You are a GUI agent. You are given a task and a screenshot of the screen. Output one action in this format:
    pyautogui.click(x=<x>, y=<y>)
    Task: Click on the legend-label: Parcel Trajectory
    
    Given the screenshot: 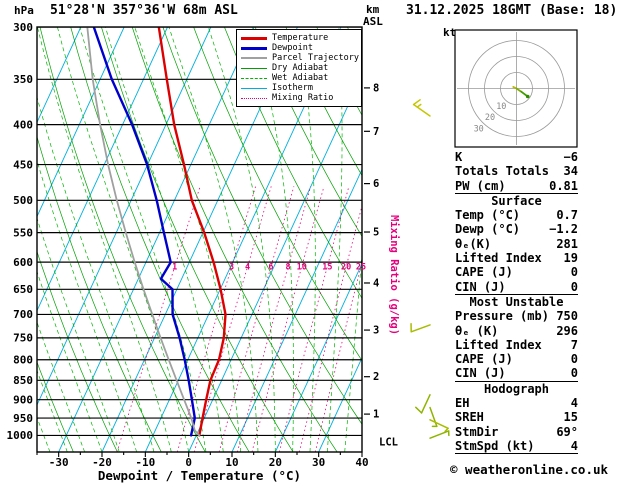 What is the action you would take?
    pyautogui.click(x=315, y=58)
    